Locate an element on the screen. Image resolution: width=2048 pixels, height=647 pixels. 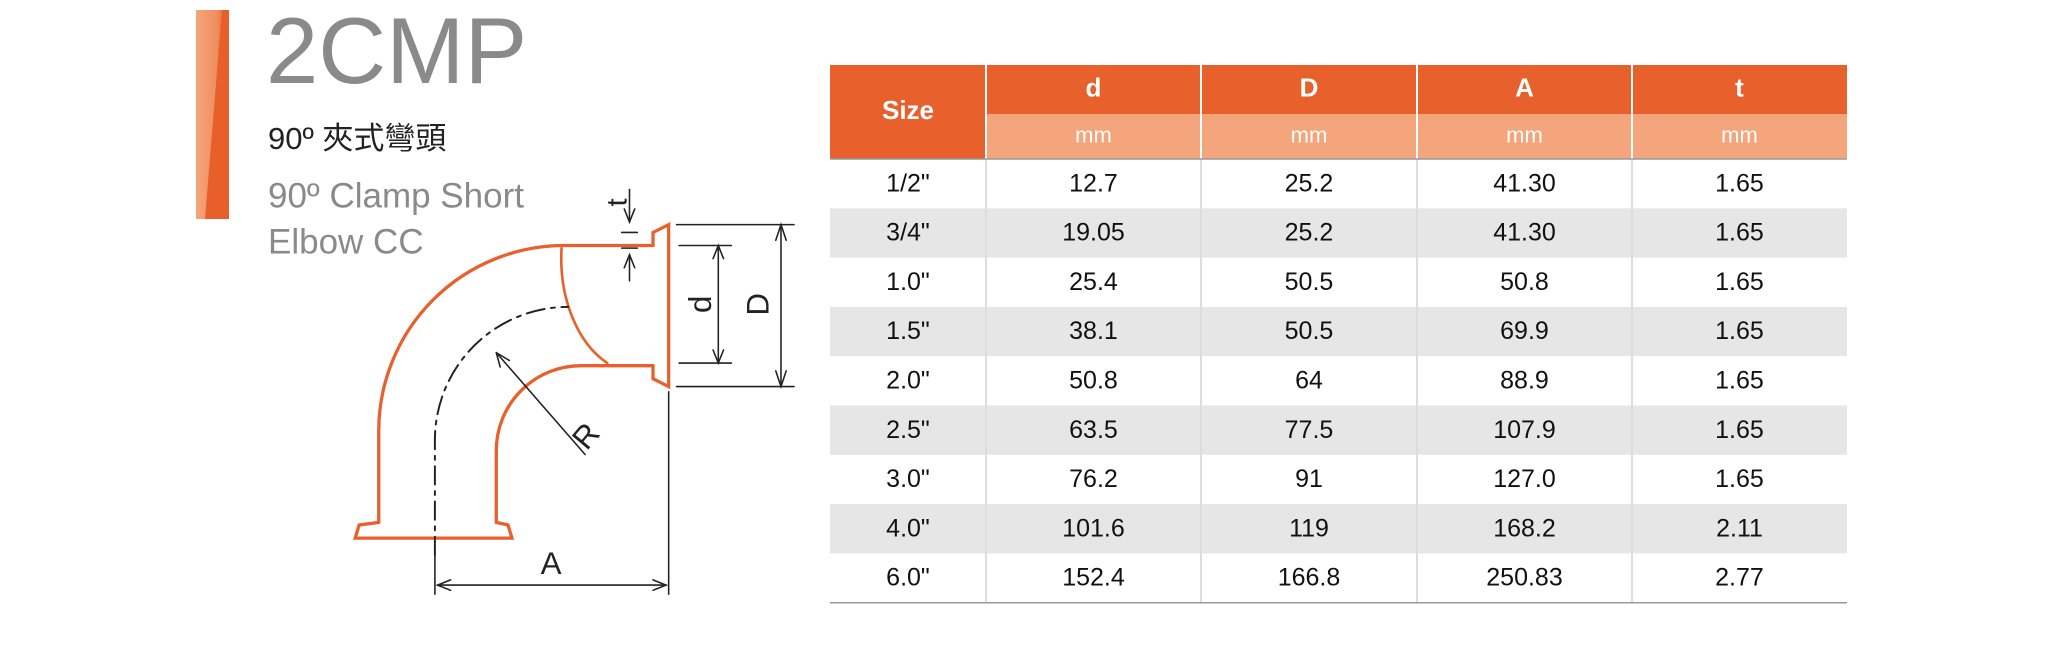
cell: 152.4 is located at coordinates (1093, 578).